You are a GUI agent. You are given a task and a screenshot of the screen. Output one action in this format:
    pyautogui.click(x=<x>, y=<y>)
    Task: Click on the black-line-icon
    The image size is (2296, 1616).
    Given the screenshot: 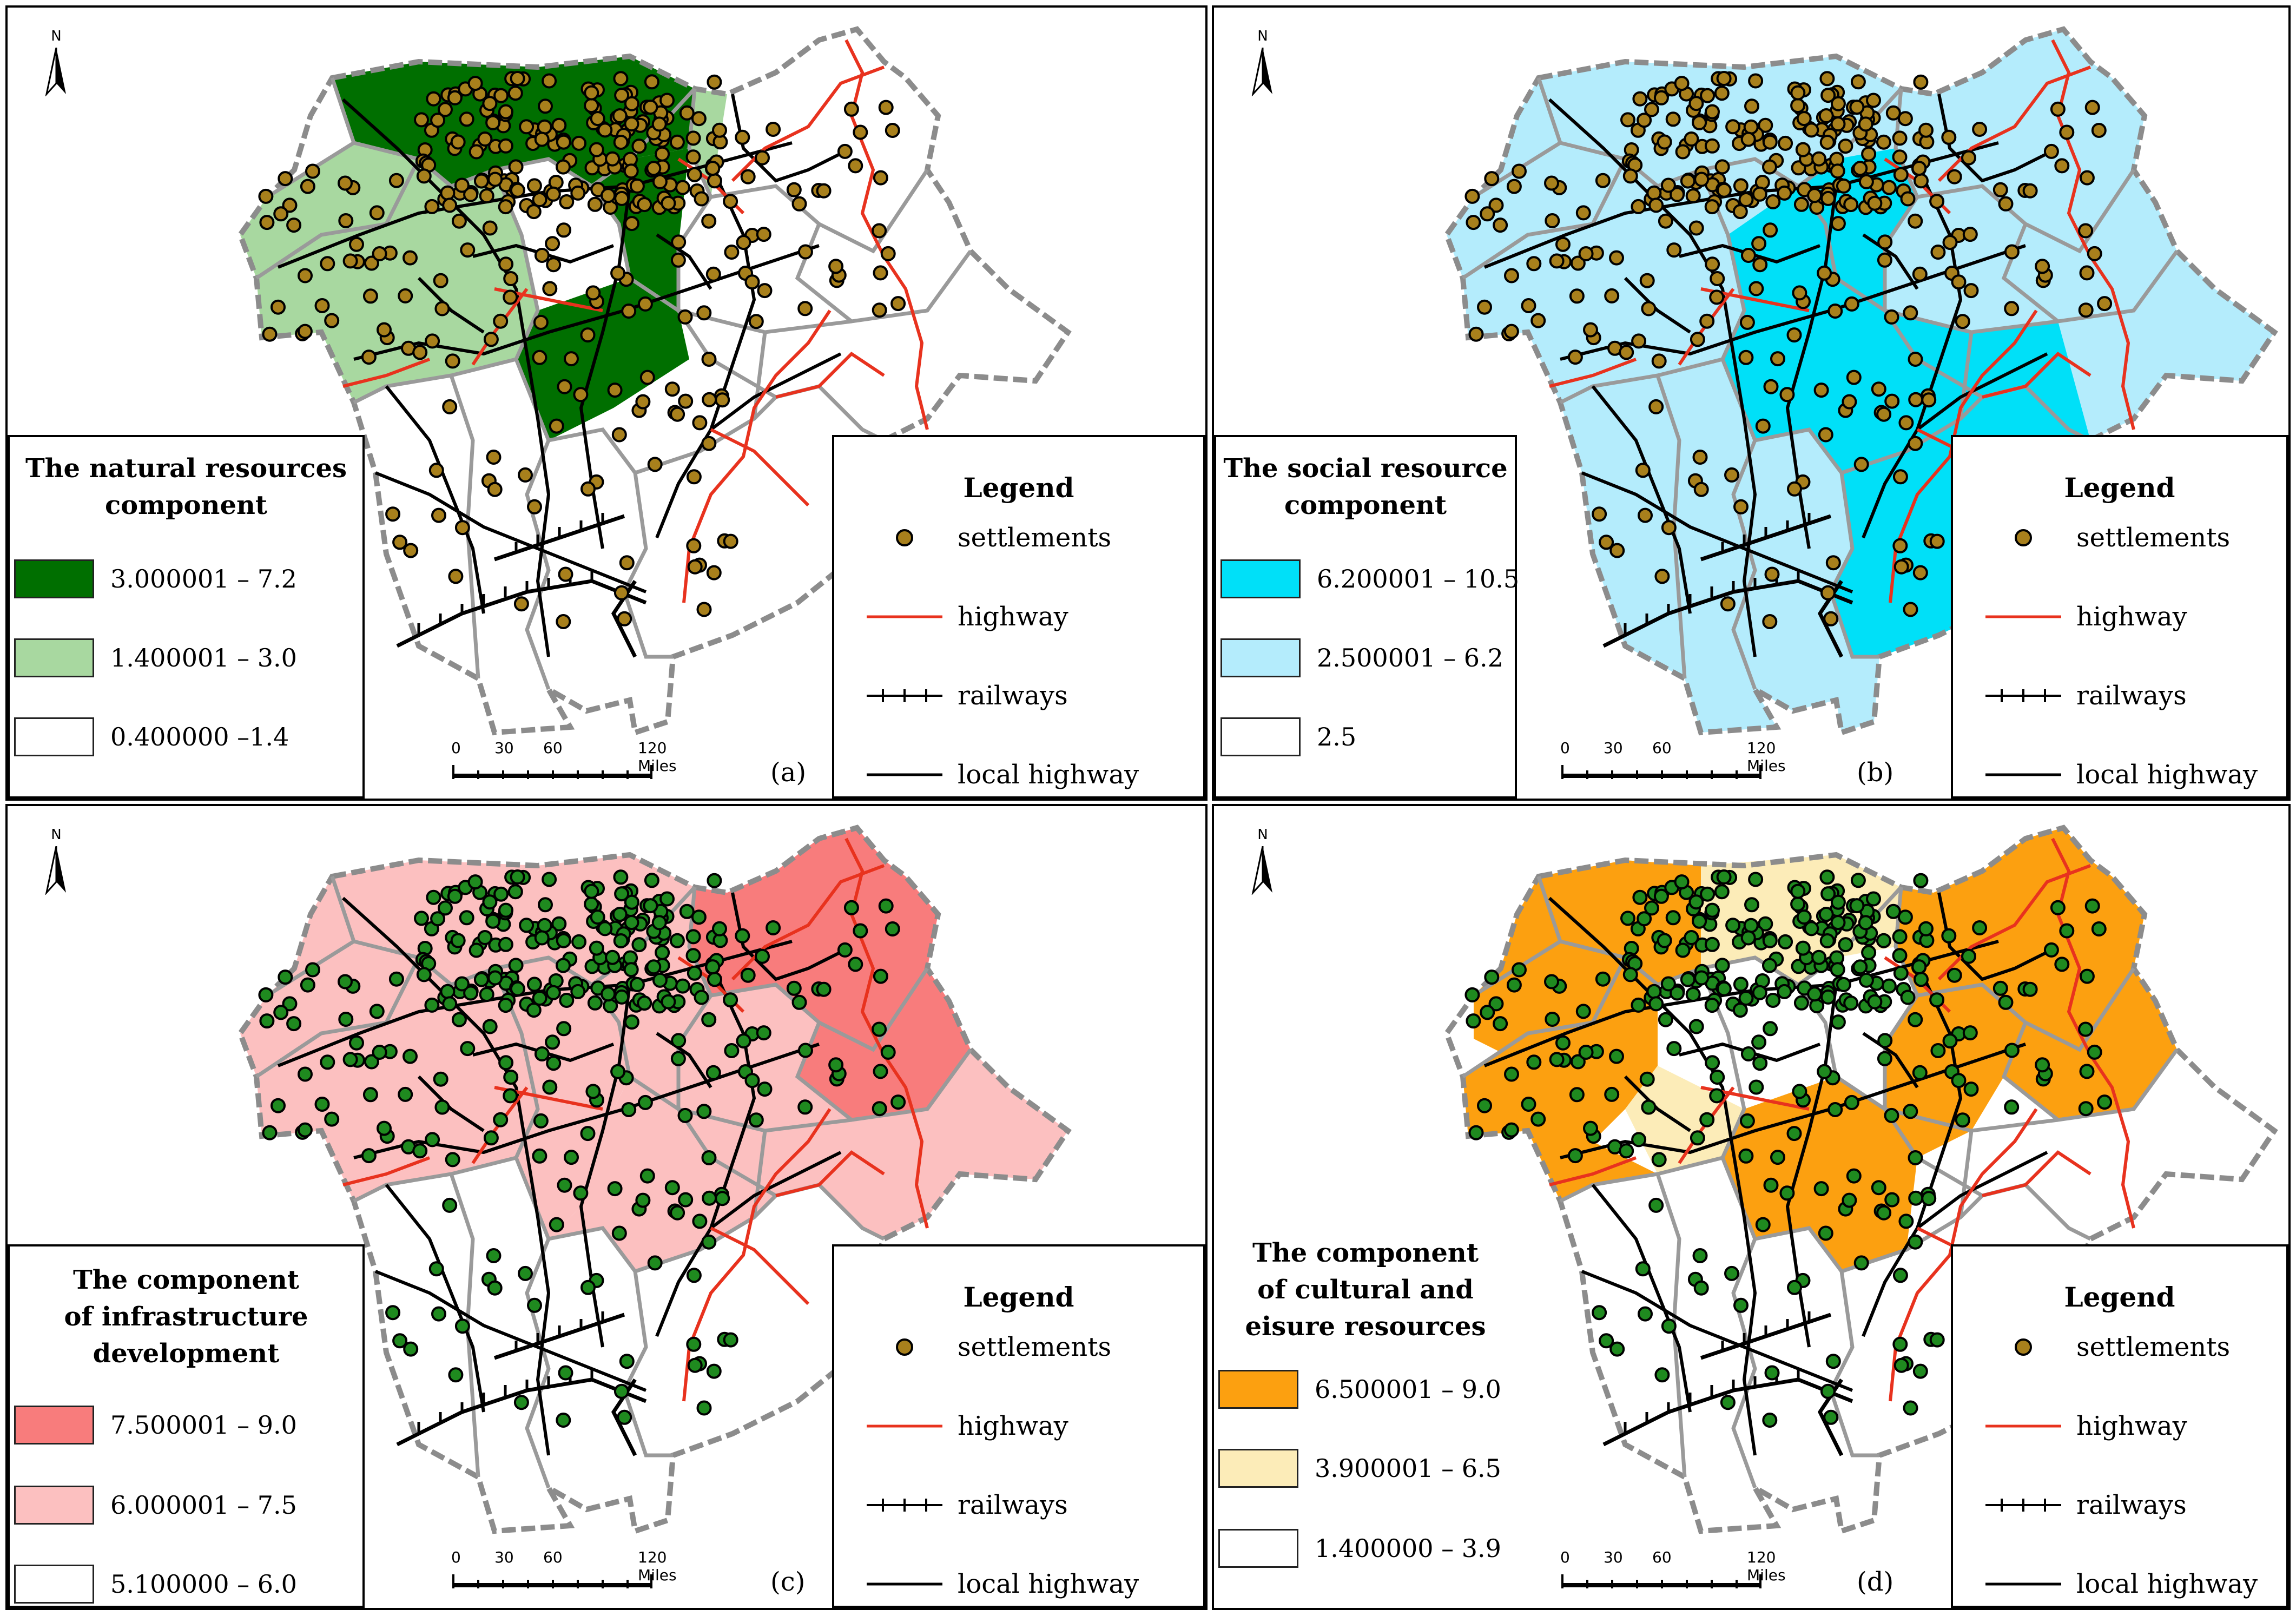 What is the action you would take?
    pyautogui.click(x=2023, y=775)
    